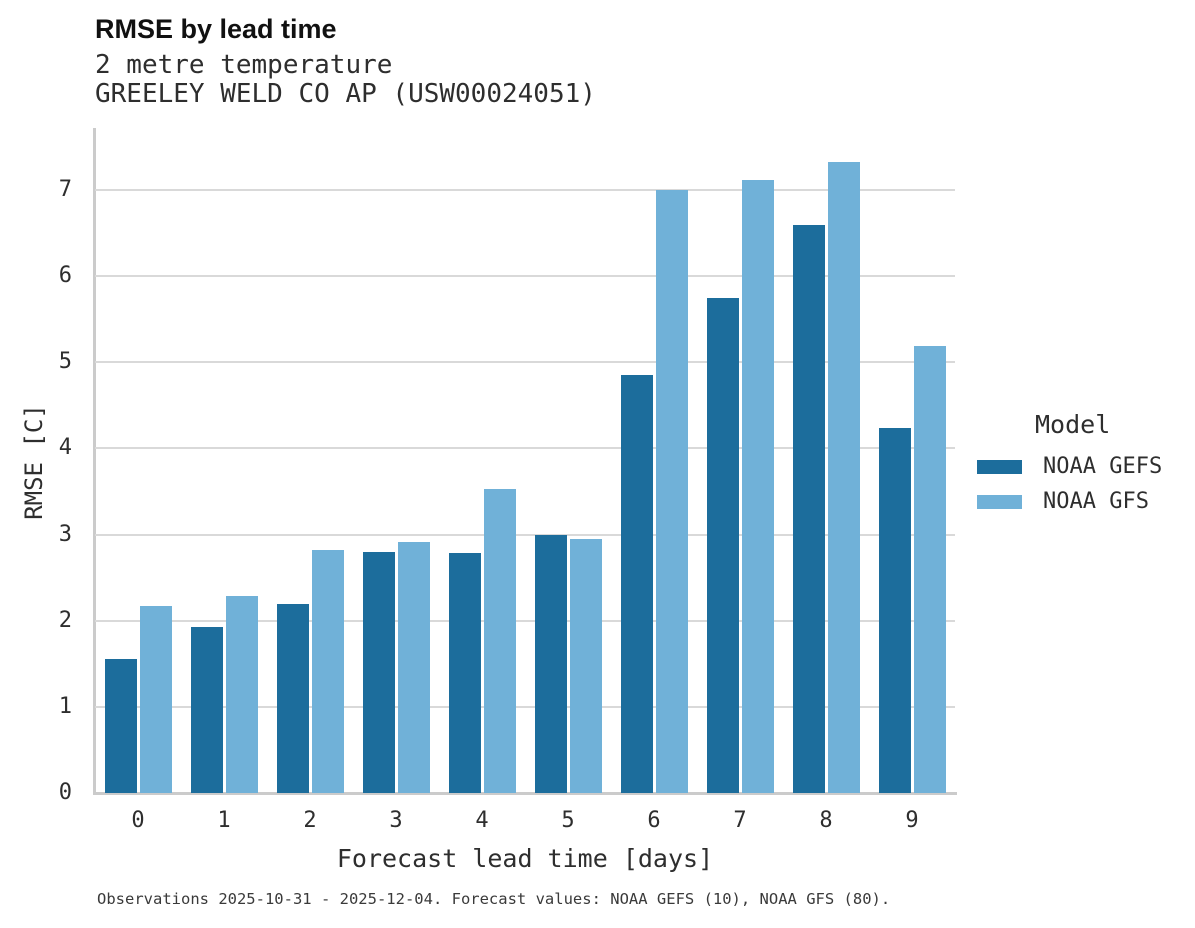  What do you see at coordinates (482, 820) in the screenshot?
I see `x-tick-label-4: 4` at bounding box center [482, 820].